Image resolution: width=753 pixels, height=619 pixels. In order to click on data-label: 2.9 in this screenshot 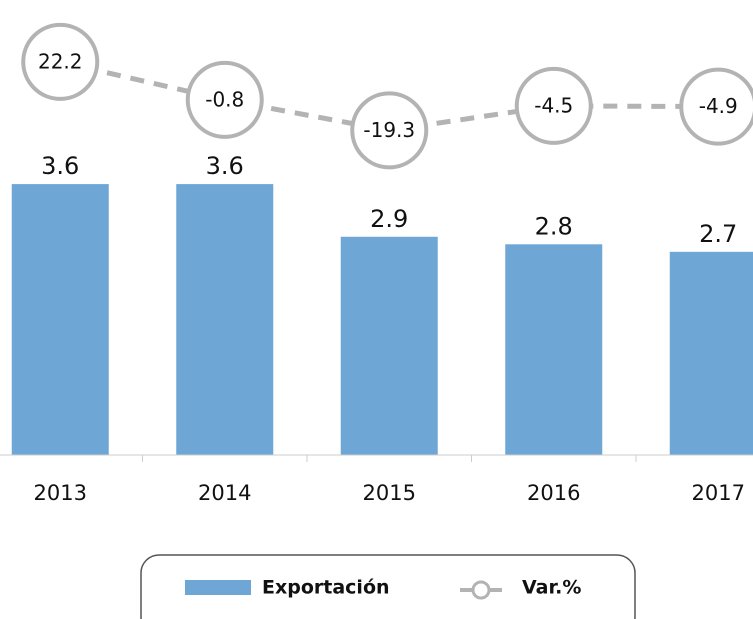, I will do `click(389, 219)`.